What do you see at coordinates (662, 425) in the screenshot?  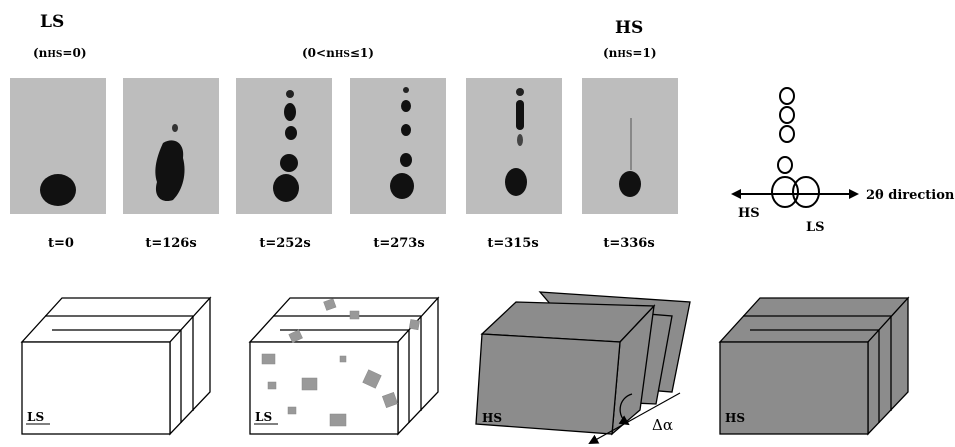 I see `tilt-angle-label: Δα` at bounding box center [662, 425].